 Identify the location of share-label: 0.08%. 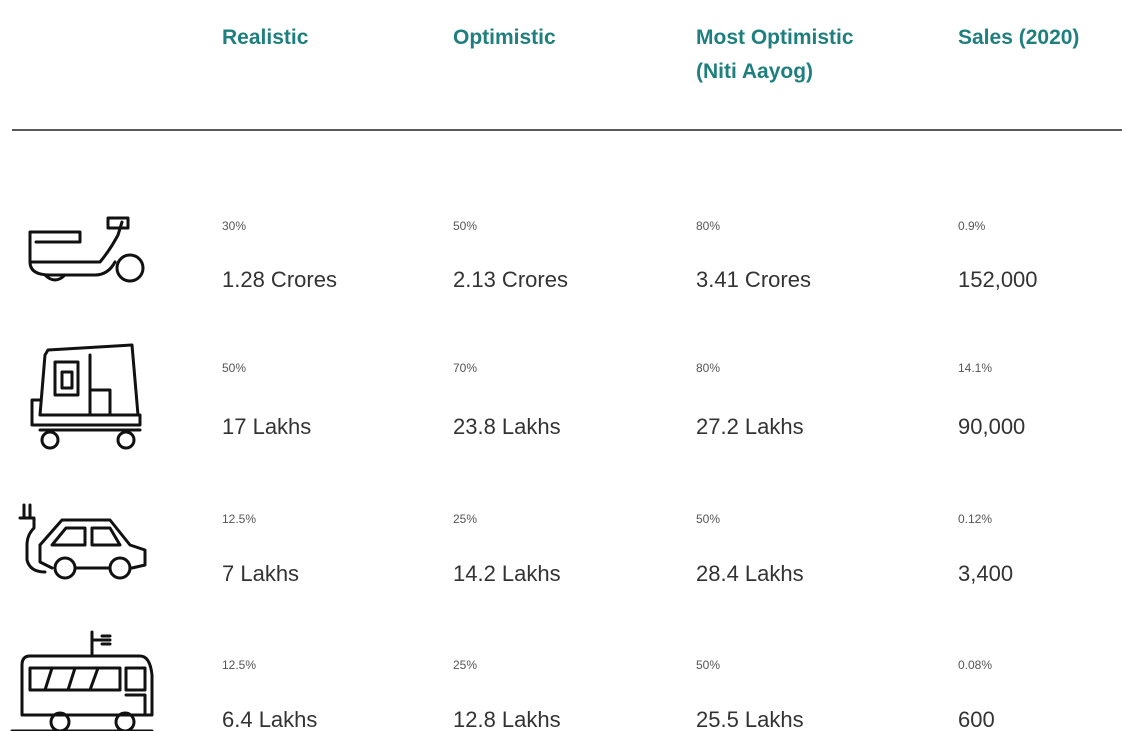
(975, 665).